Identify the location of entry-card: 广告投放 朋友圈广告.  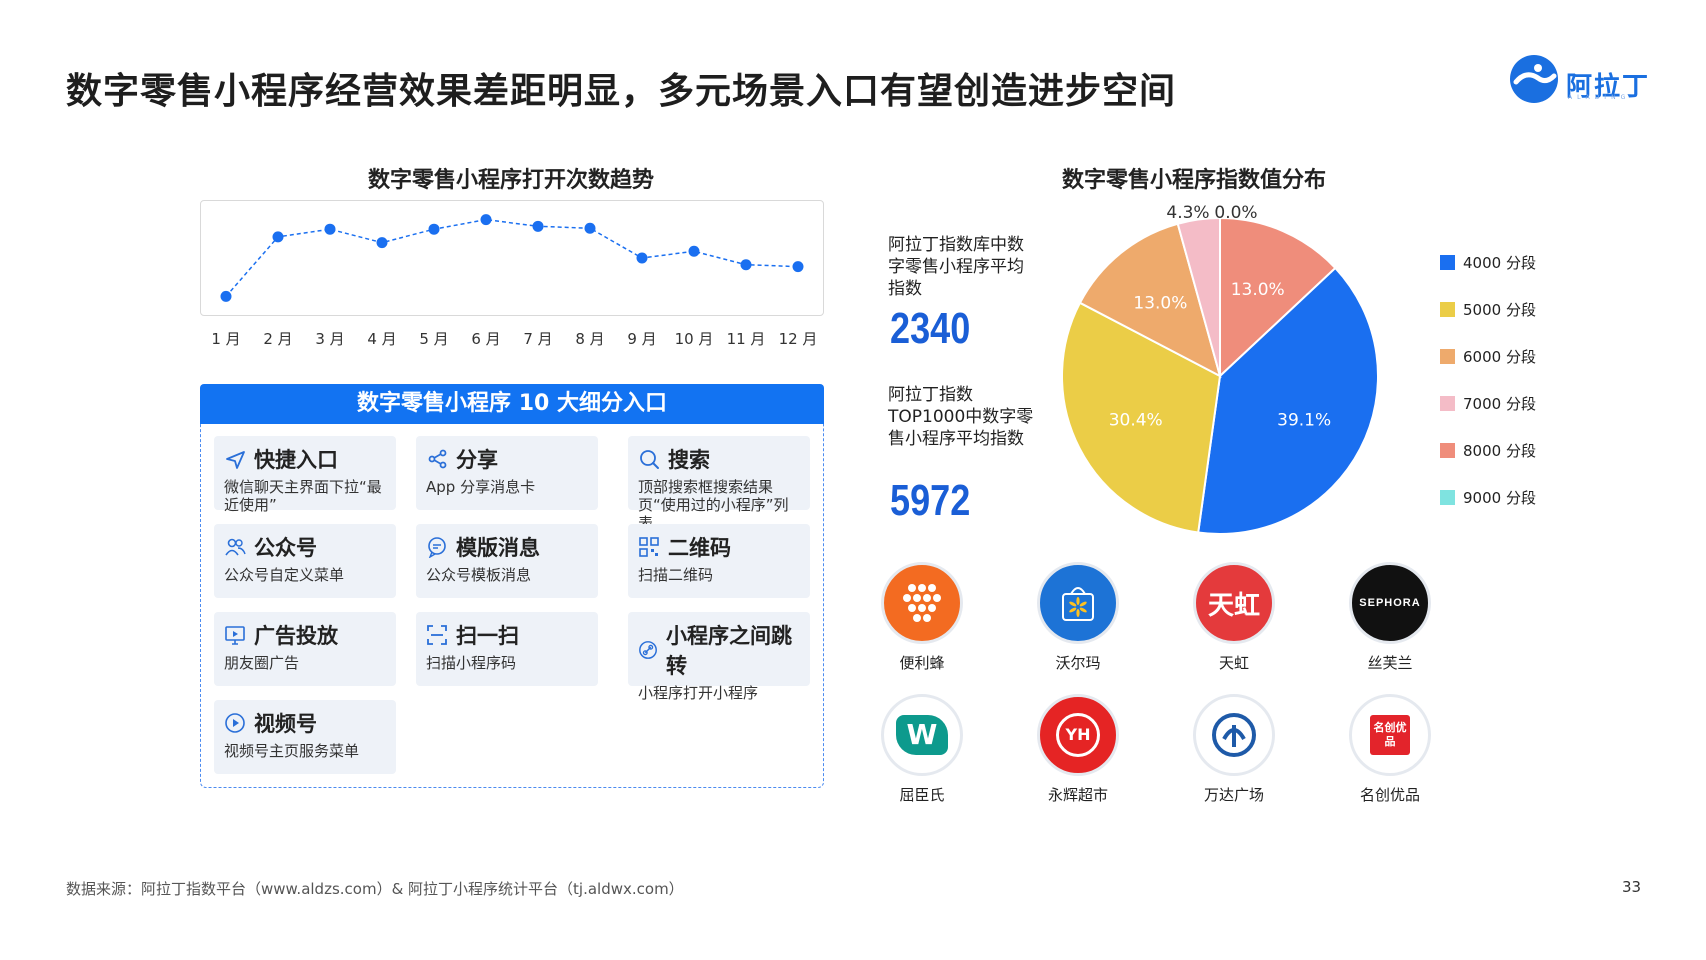
(305, 649).